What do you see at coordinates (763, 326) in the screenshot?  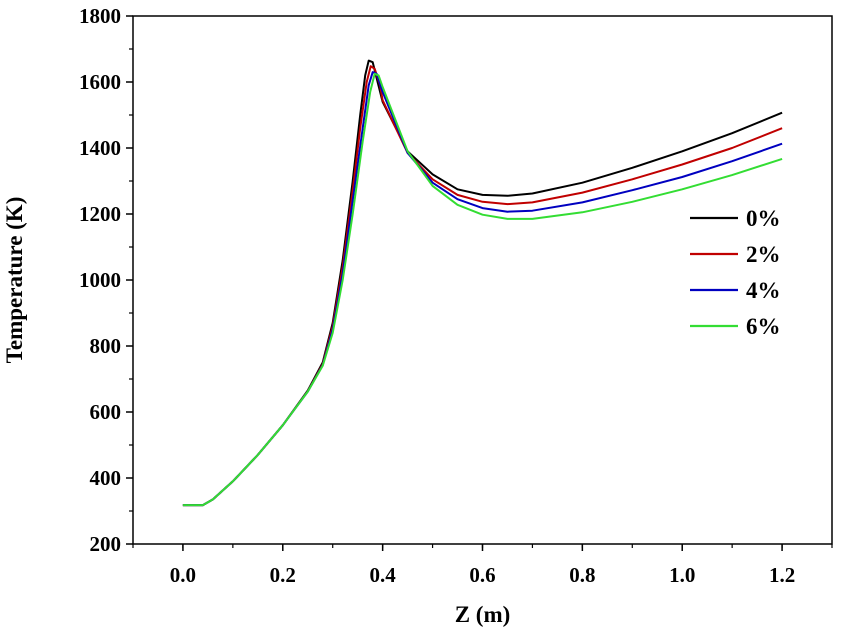 I see `legend-label-3: 6%` at bounding box center [763, 326].